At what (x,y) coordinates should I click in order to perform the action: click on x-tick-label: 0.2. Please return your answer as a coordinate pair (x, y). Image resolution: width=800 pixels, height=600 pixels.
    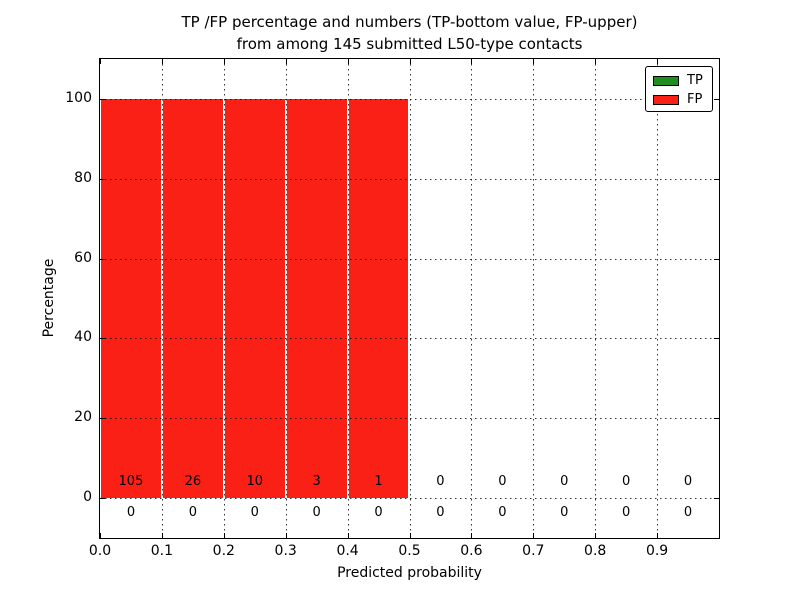
    Looking at the image, I should click on (223, 551).